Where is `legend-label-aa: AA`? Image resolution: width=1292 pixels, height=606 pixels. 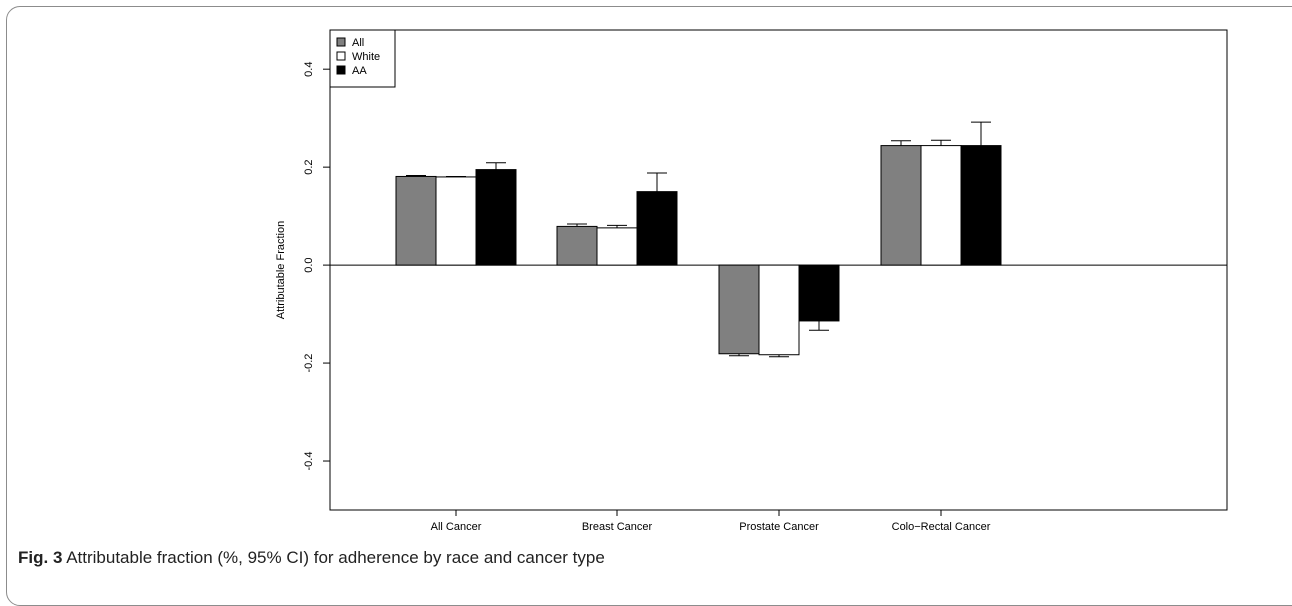 legend-label-aa: AA is located at coordinates (359, 71).